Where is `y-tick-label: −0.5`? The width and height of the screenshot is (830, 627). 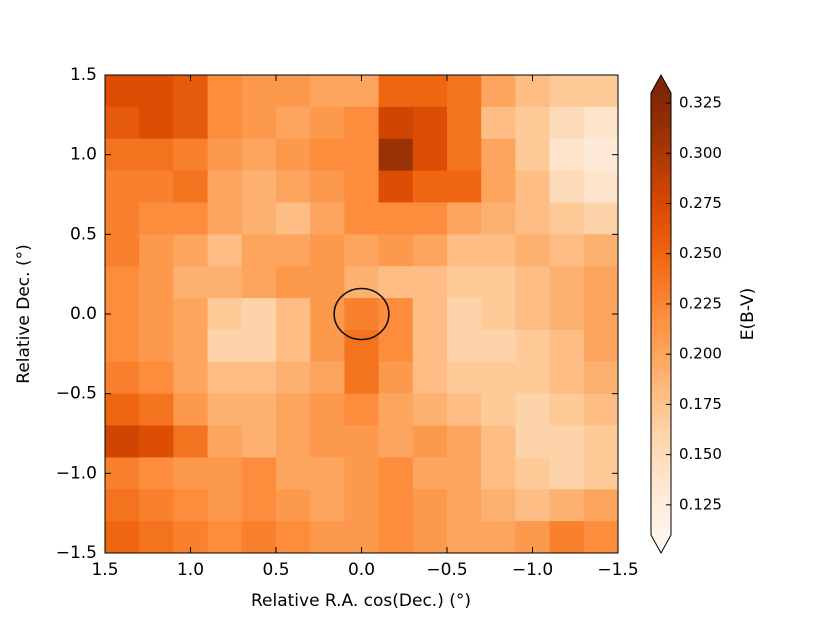 y-tick-label: −0.5 is located at coordinates (76, 394).